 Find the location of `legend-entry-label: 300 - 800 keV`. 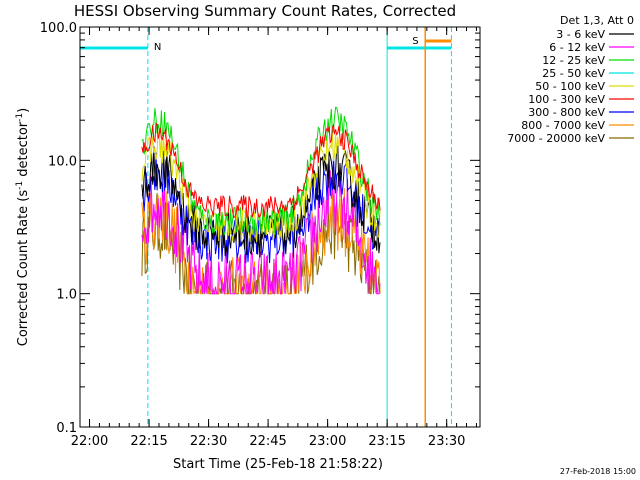

legend-entry-label: 300 - 800 keV is located at coordinates (566, 112).